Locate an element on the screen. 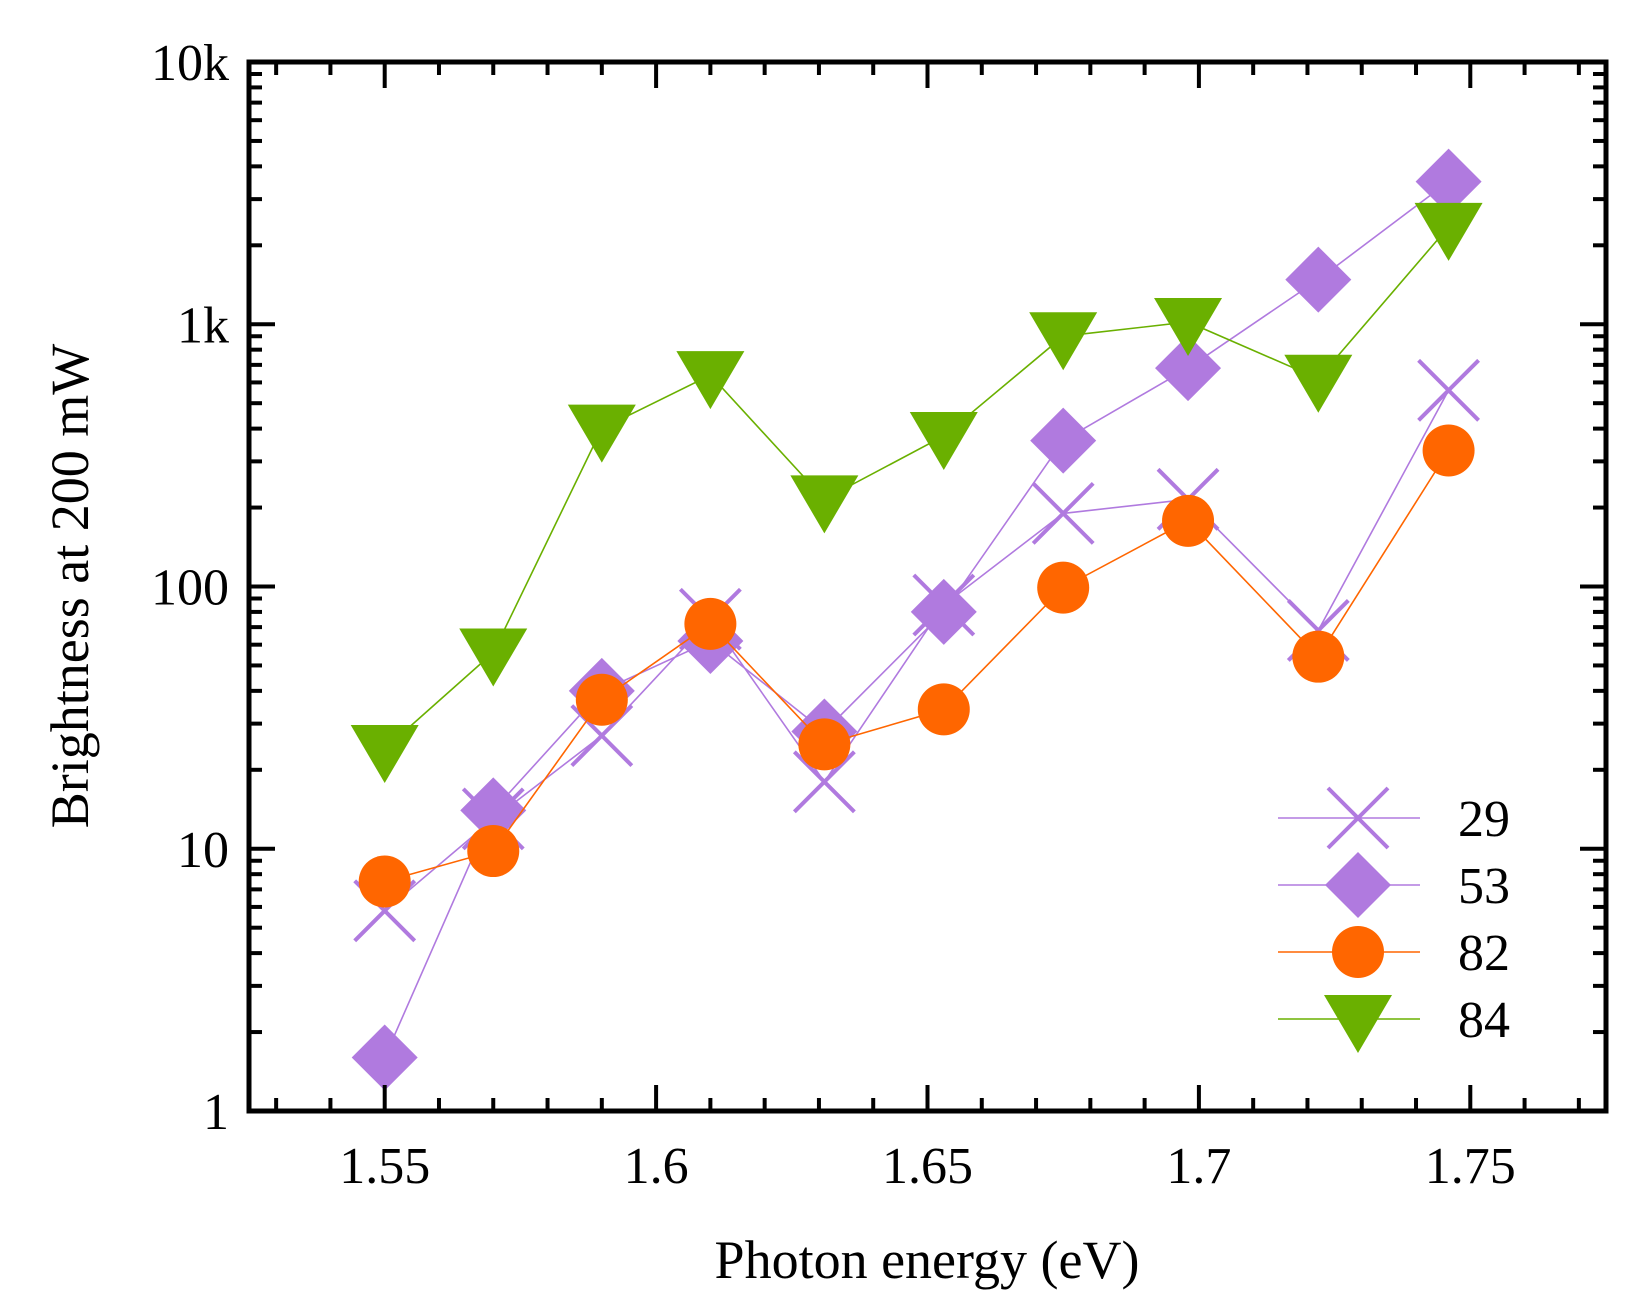  y-axis-title: Brightness at 200 mW is located at coordinates (70, 586).